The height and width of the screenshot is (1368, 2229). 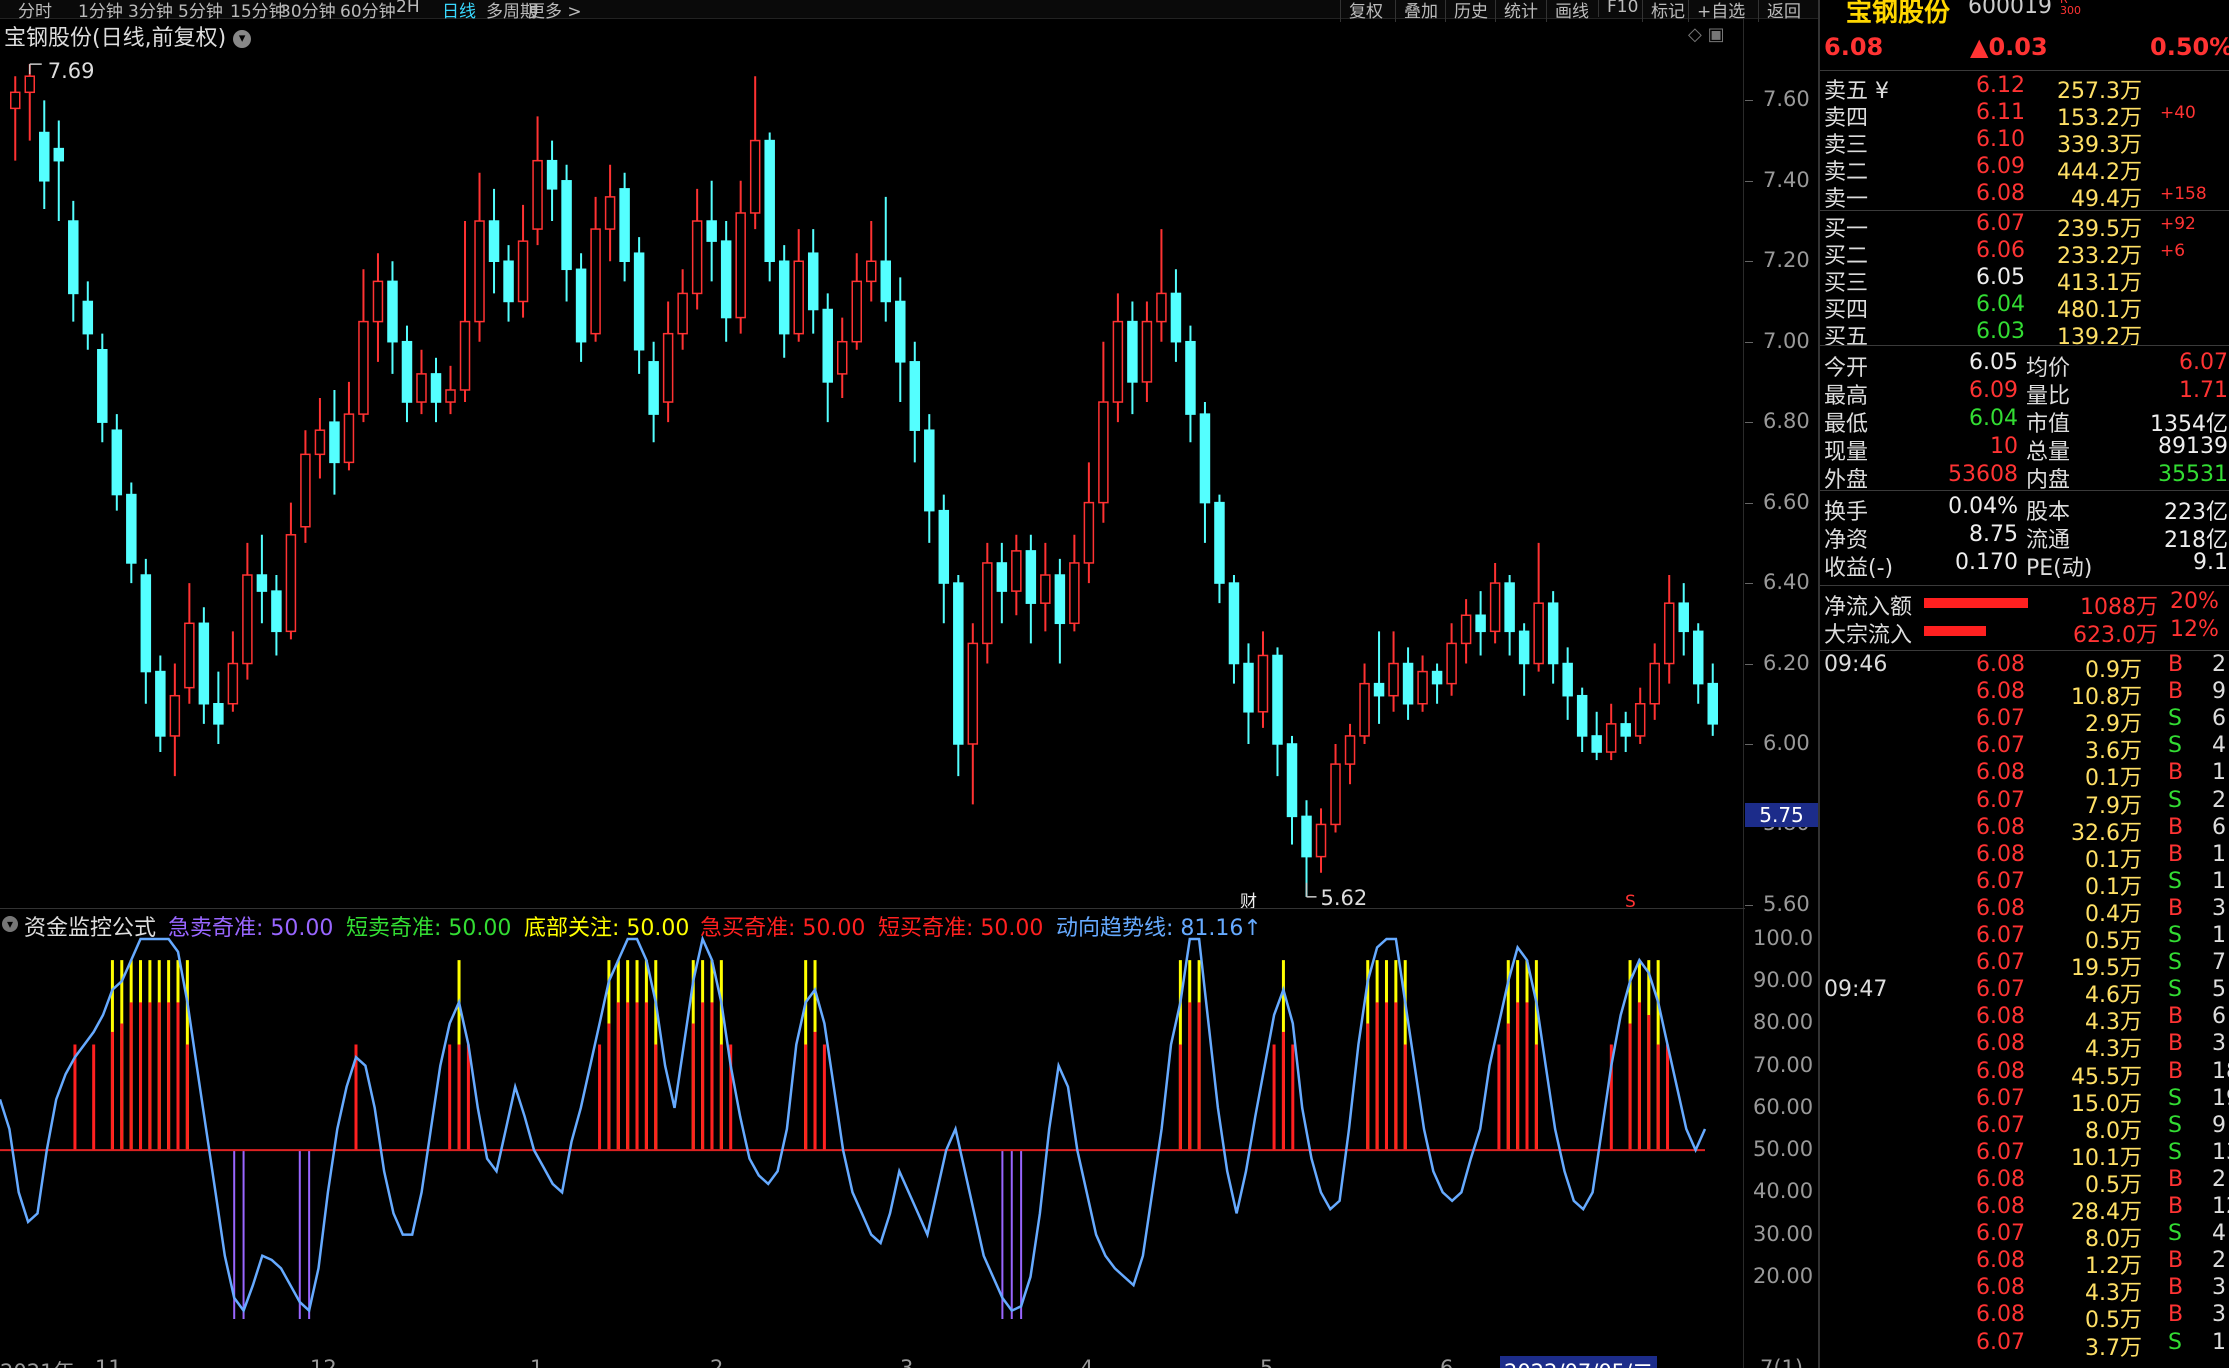 I want to click on low-price-label: 5.62, so click(x=1344, y=898).